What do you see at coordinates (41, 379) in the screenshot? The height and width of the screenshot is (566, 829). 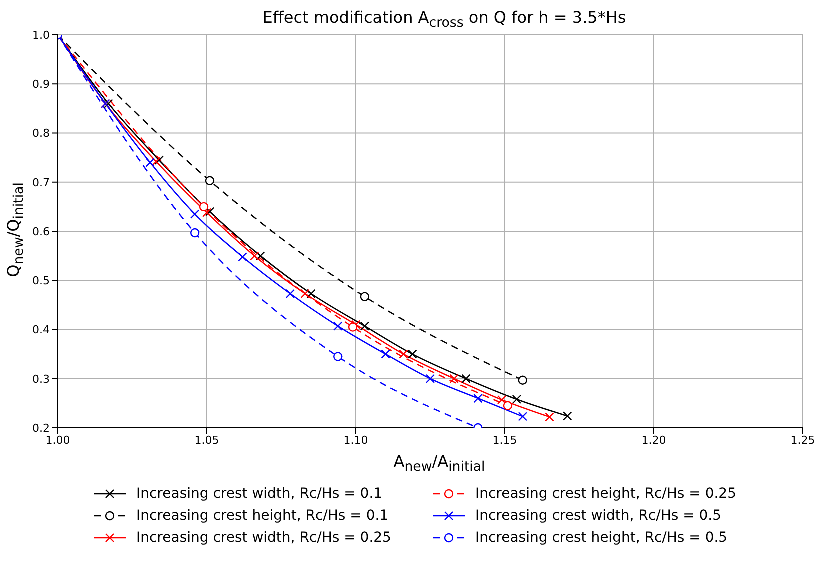 I see `y-tick-label: 0.3` at bounding box center [41, 379].